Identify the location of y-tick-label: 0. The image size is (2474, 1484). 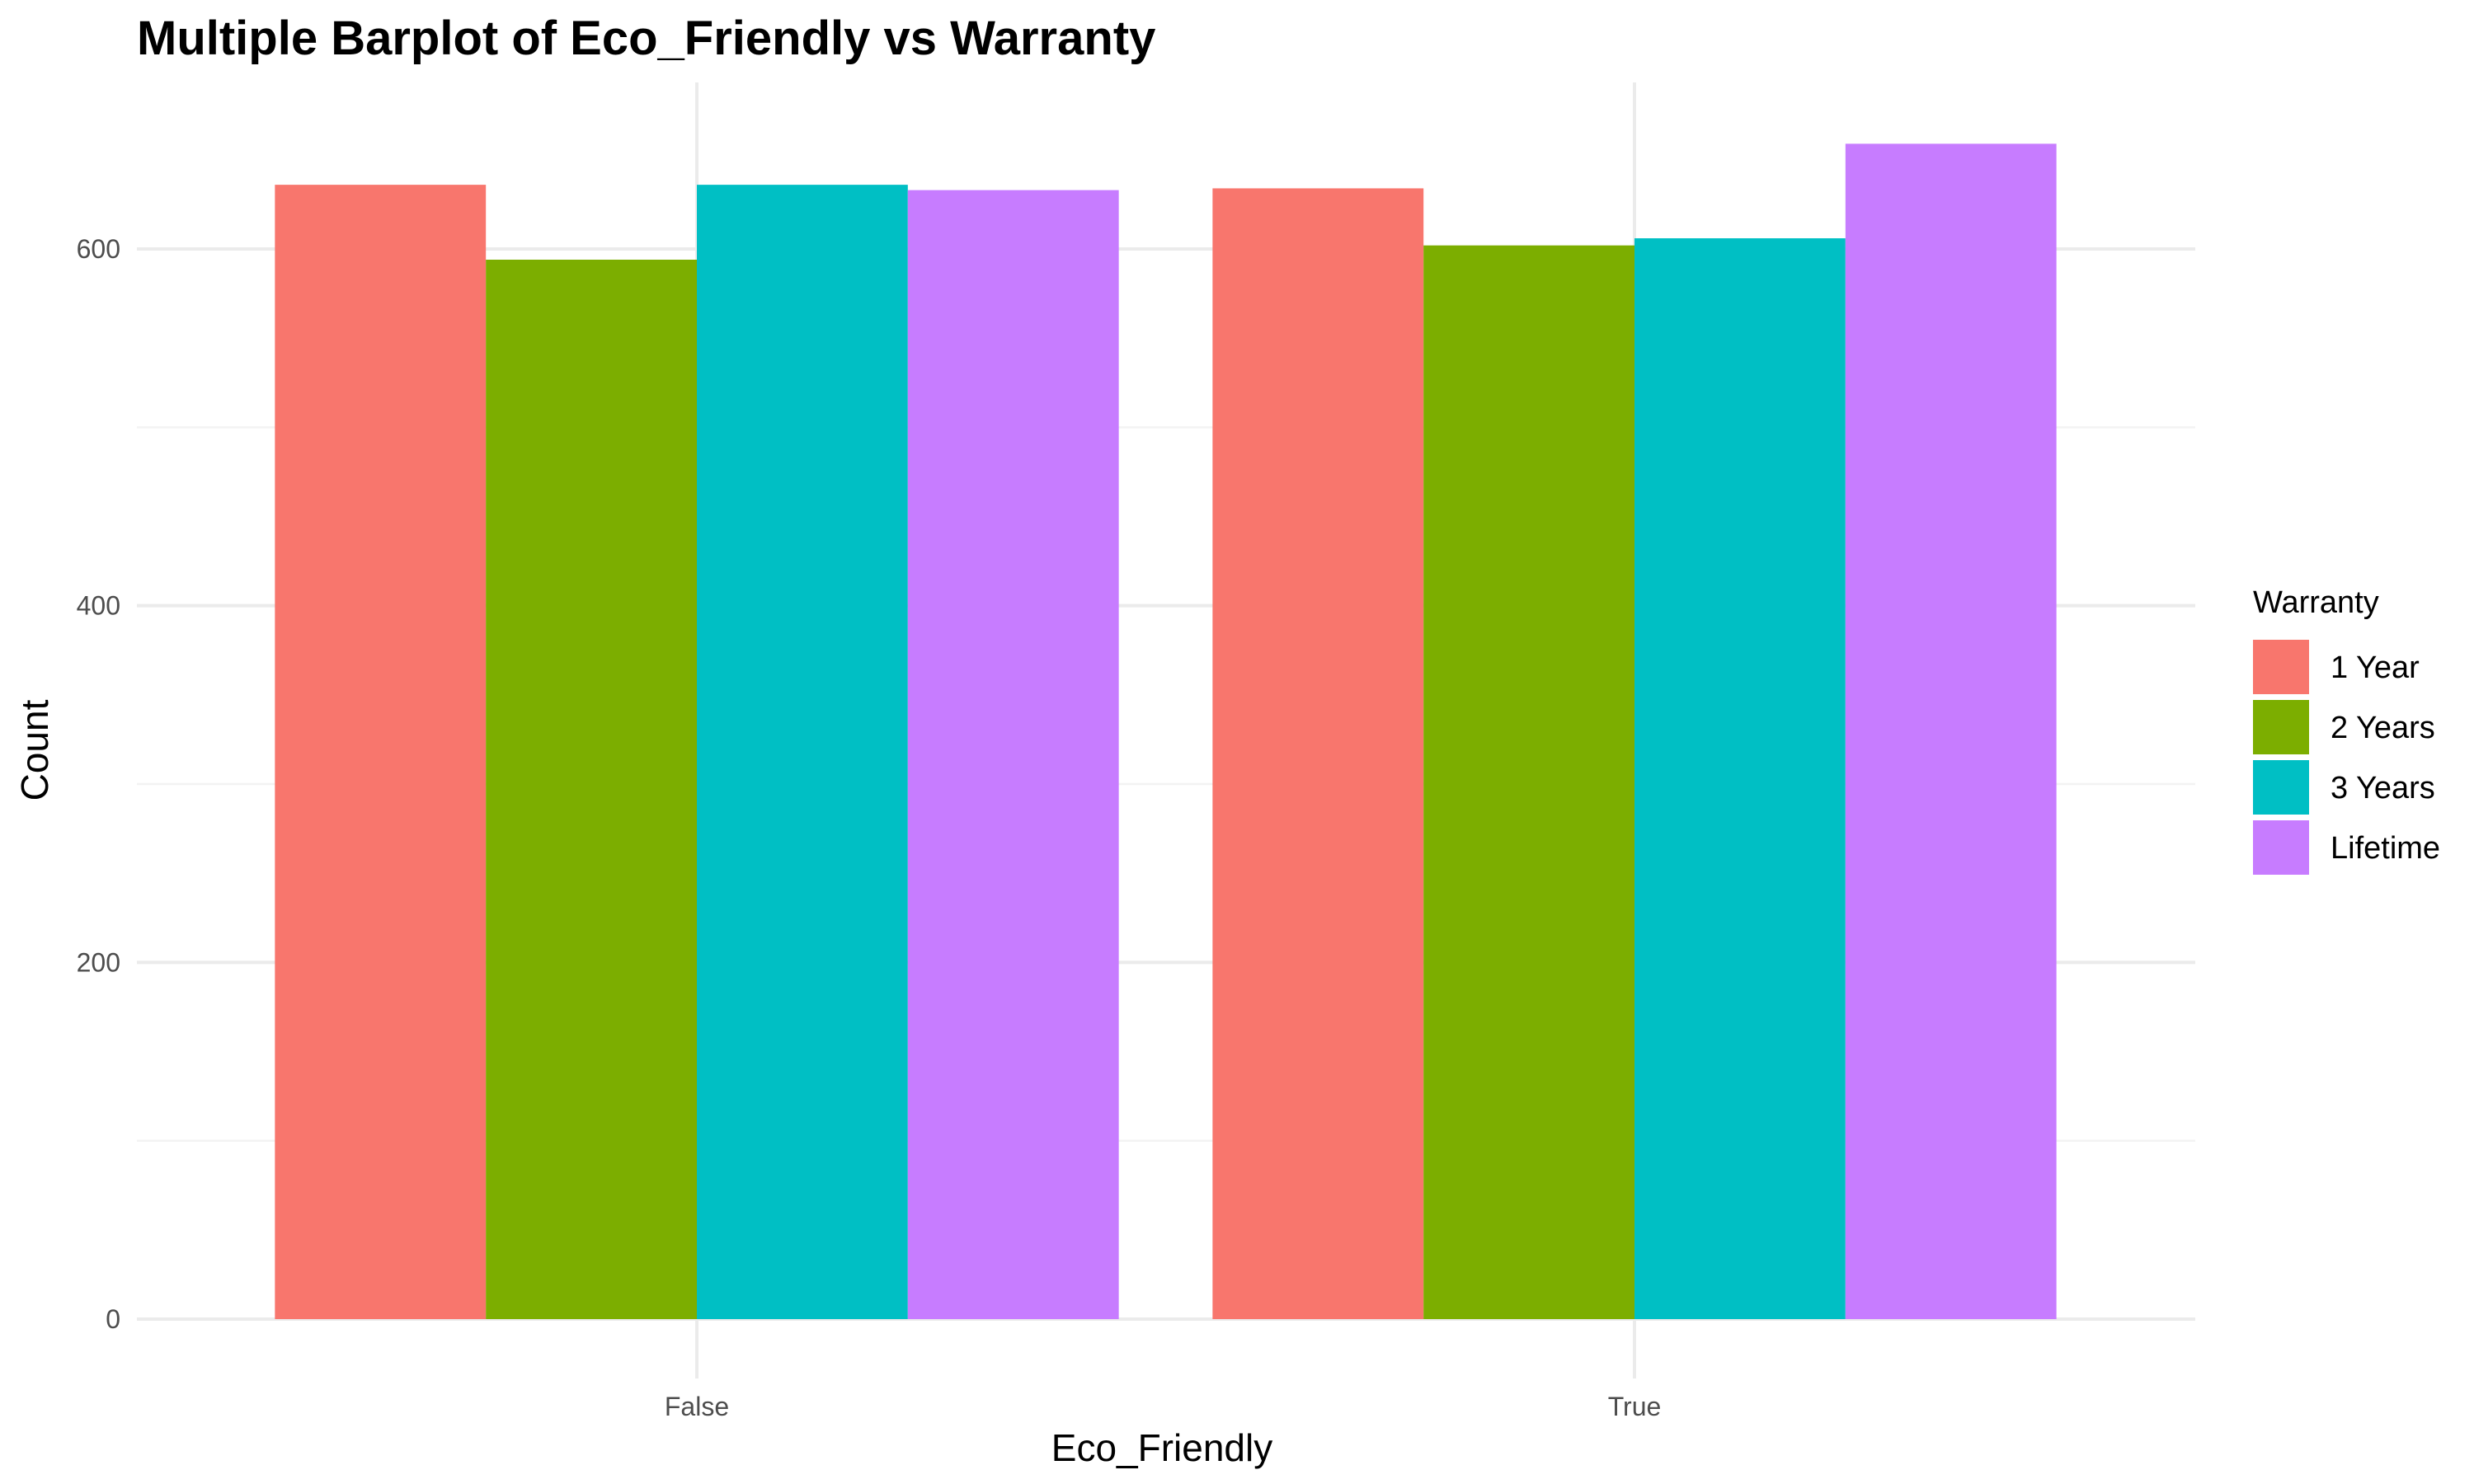
(113, 1319).